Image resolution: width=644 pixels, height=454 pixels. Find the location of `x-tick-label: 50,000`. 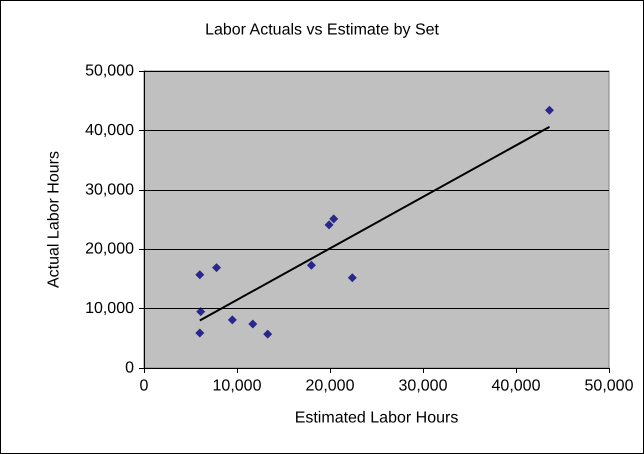

x-tick-label: 50,000 is located at coordinates (609, 386).